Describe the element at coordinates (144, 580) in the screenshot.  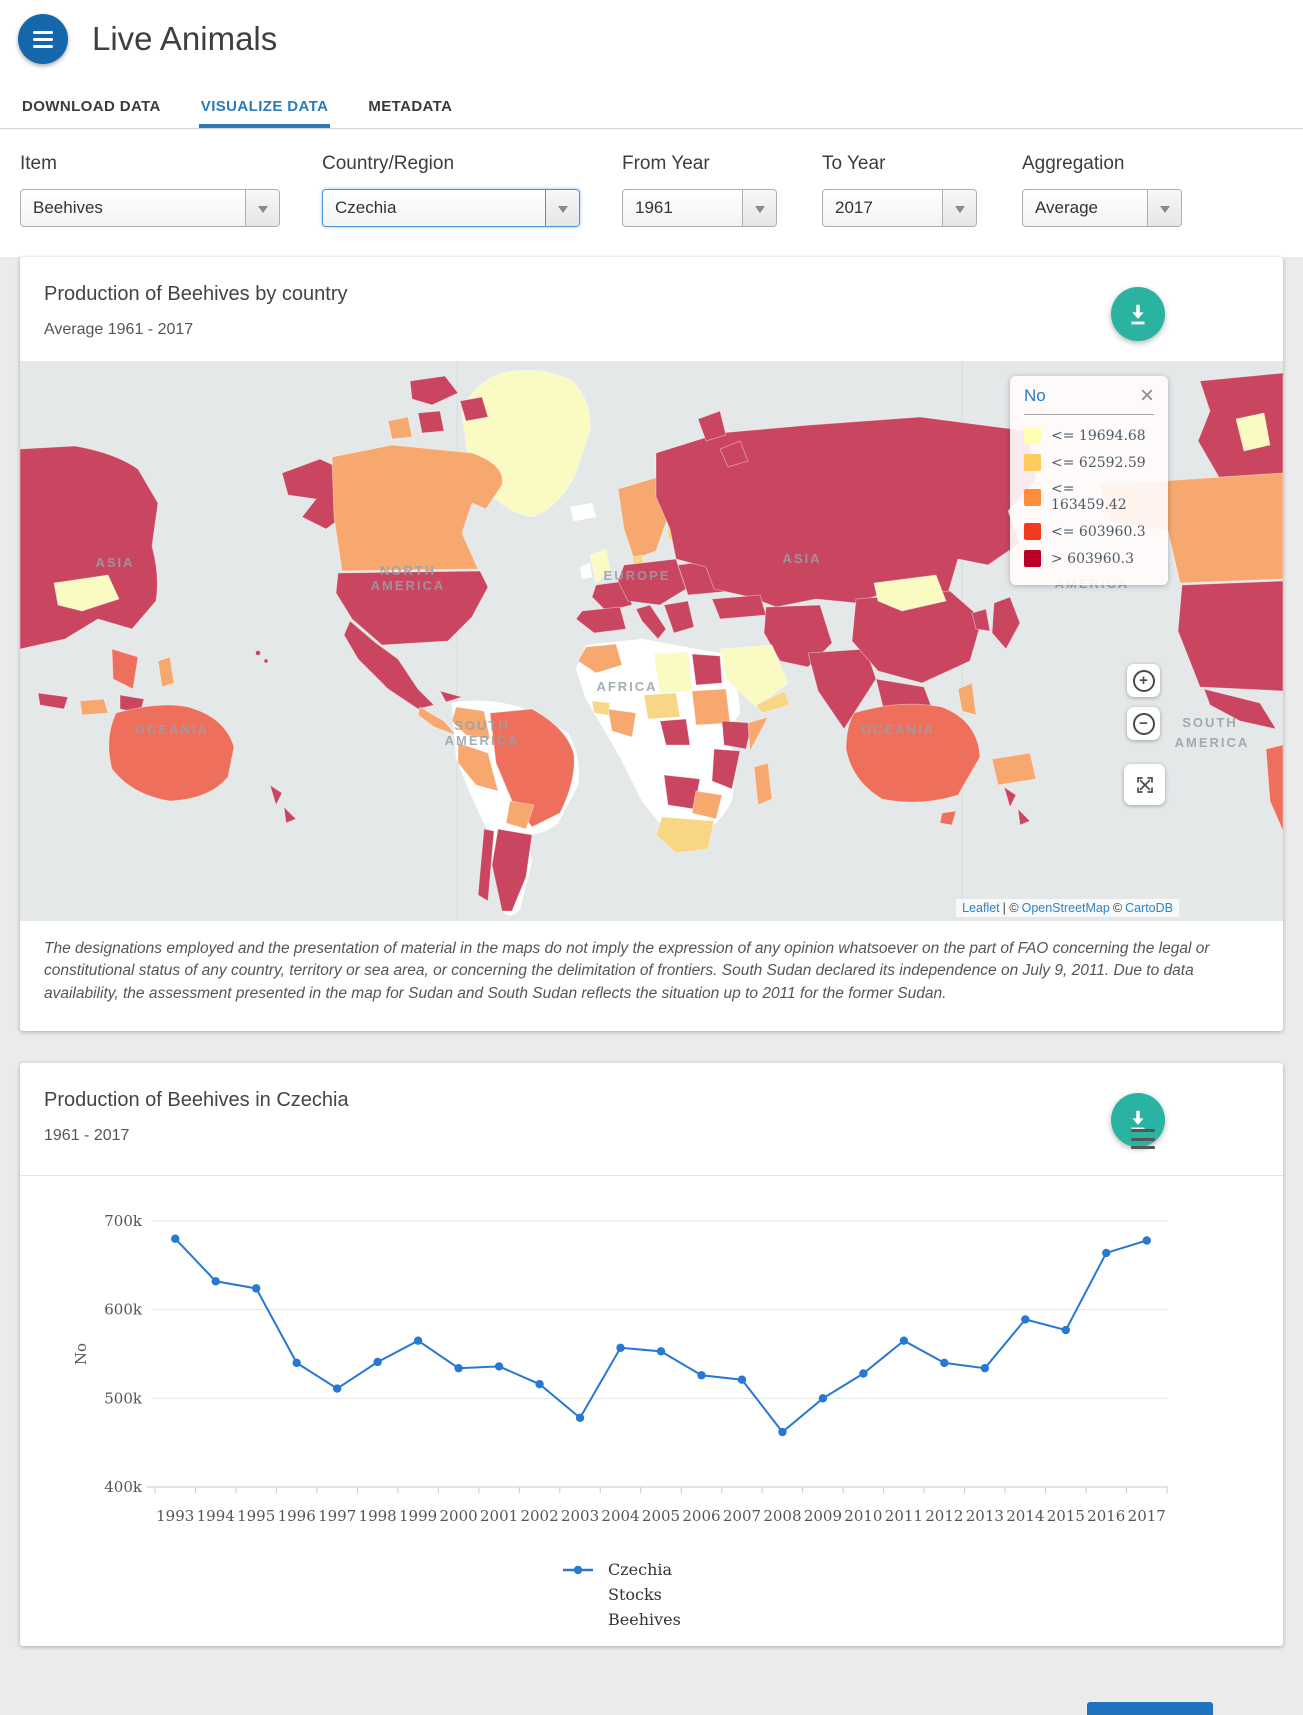
I see `continent-asia-left-copy` at that location.